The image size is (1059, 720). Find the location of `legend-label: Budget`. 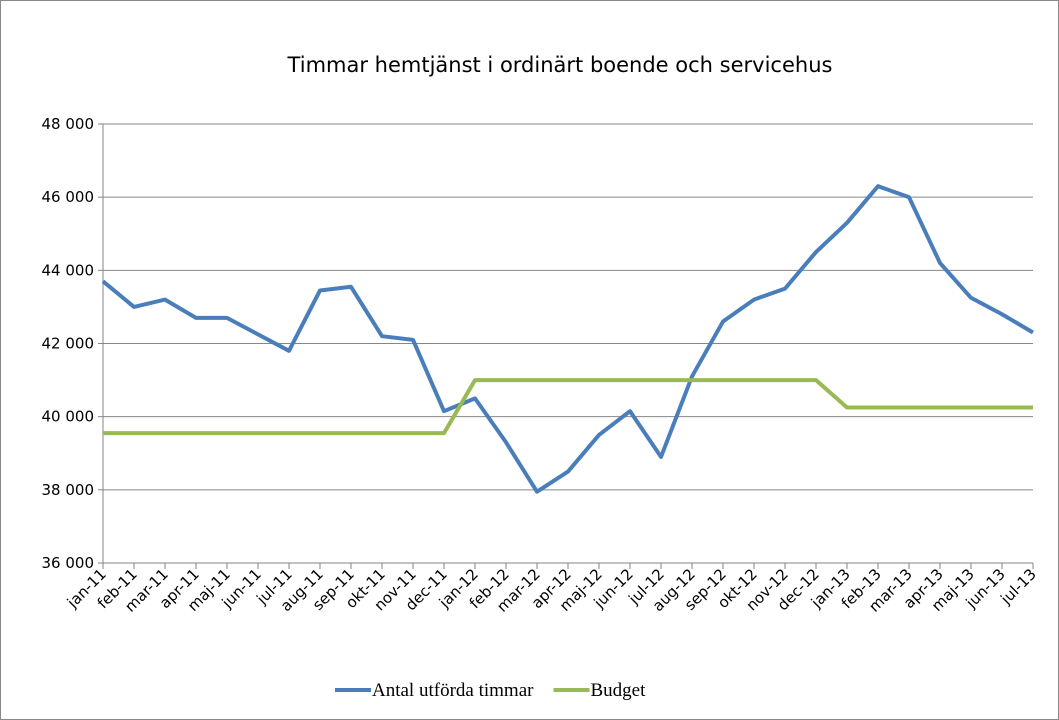

legend-label: Budget is located at coordinates (618, 690).